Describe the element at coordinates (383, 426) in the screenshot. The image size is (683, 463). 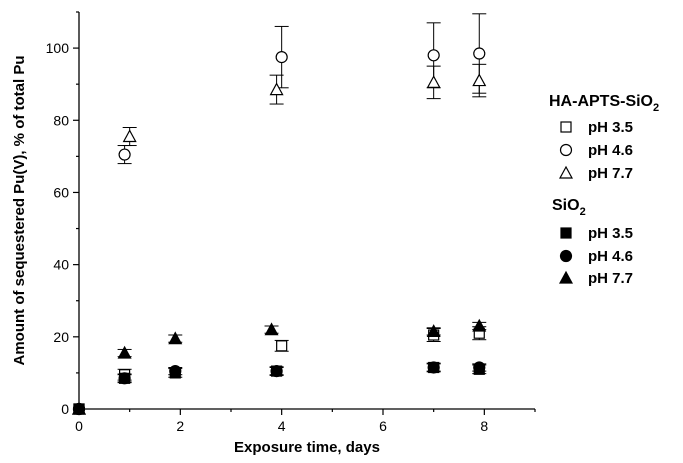
I see `x-tick-label: 6` at that location.